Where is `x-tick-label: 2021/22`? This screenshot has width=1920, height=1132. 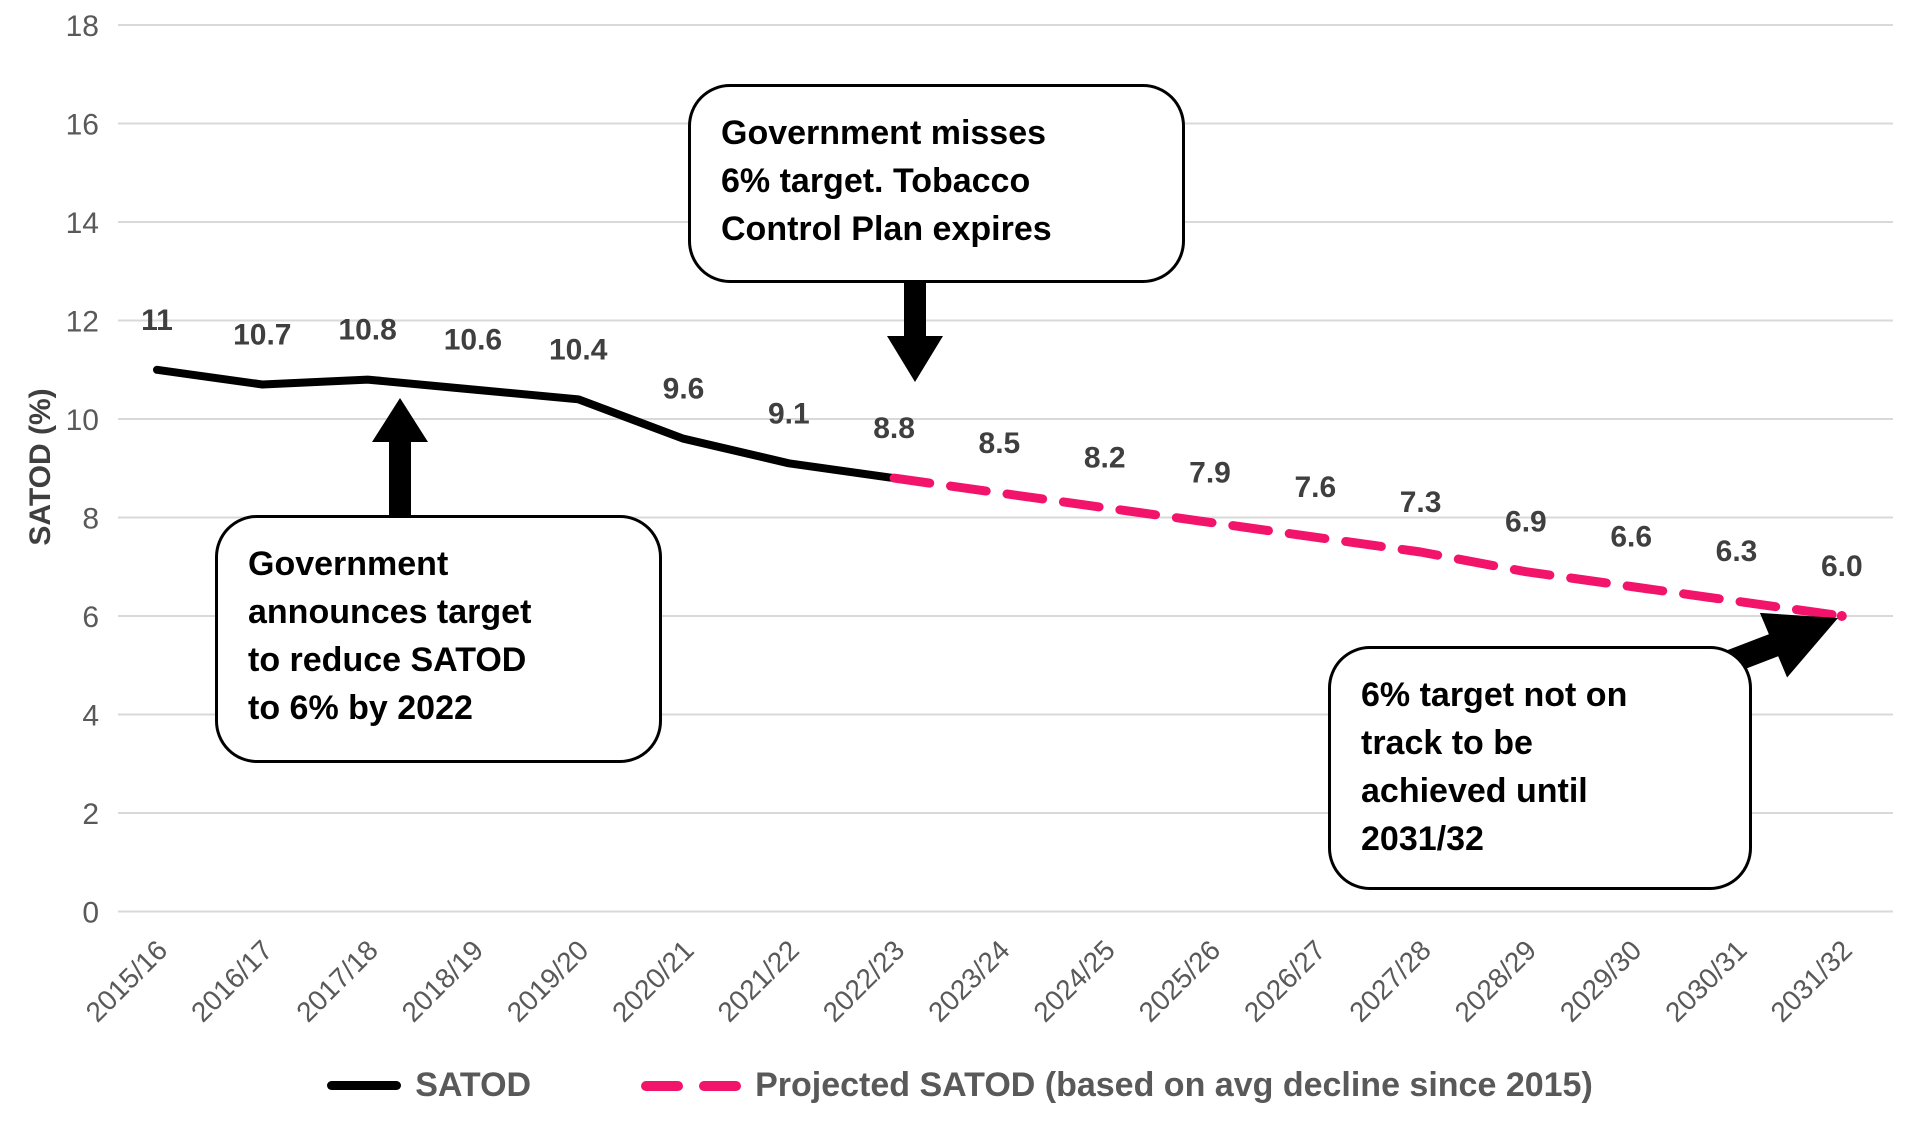
x-tick-label: 2021/22 is located at coordinates (758, 980).